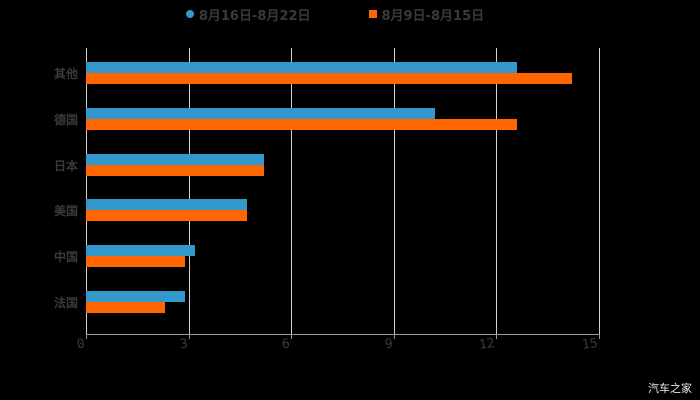 The image size is (700, 400). I want to click on legend-label-series1: 8月16日-8月22日, so click(254, 16).